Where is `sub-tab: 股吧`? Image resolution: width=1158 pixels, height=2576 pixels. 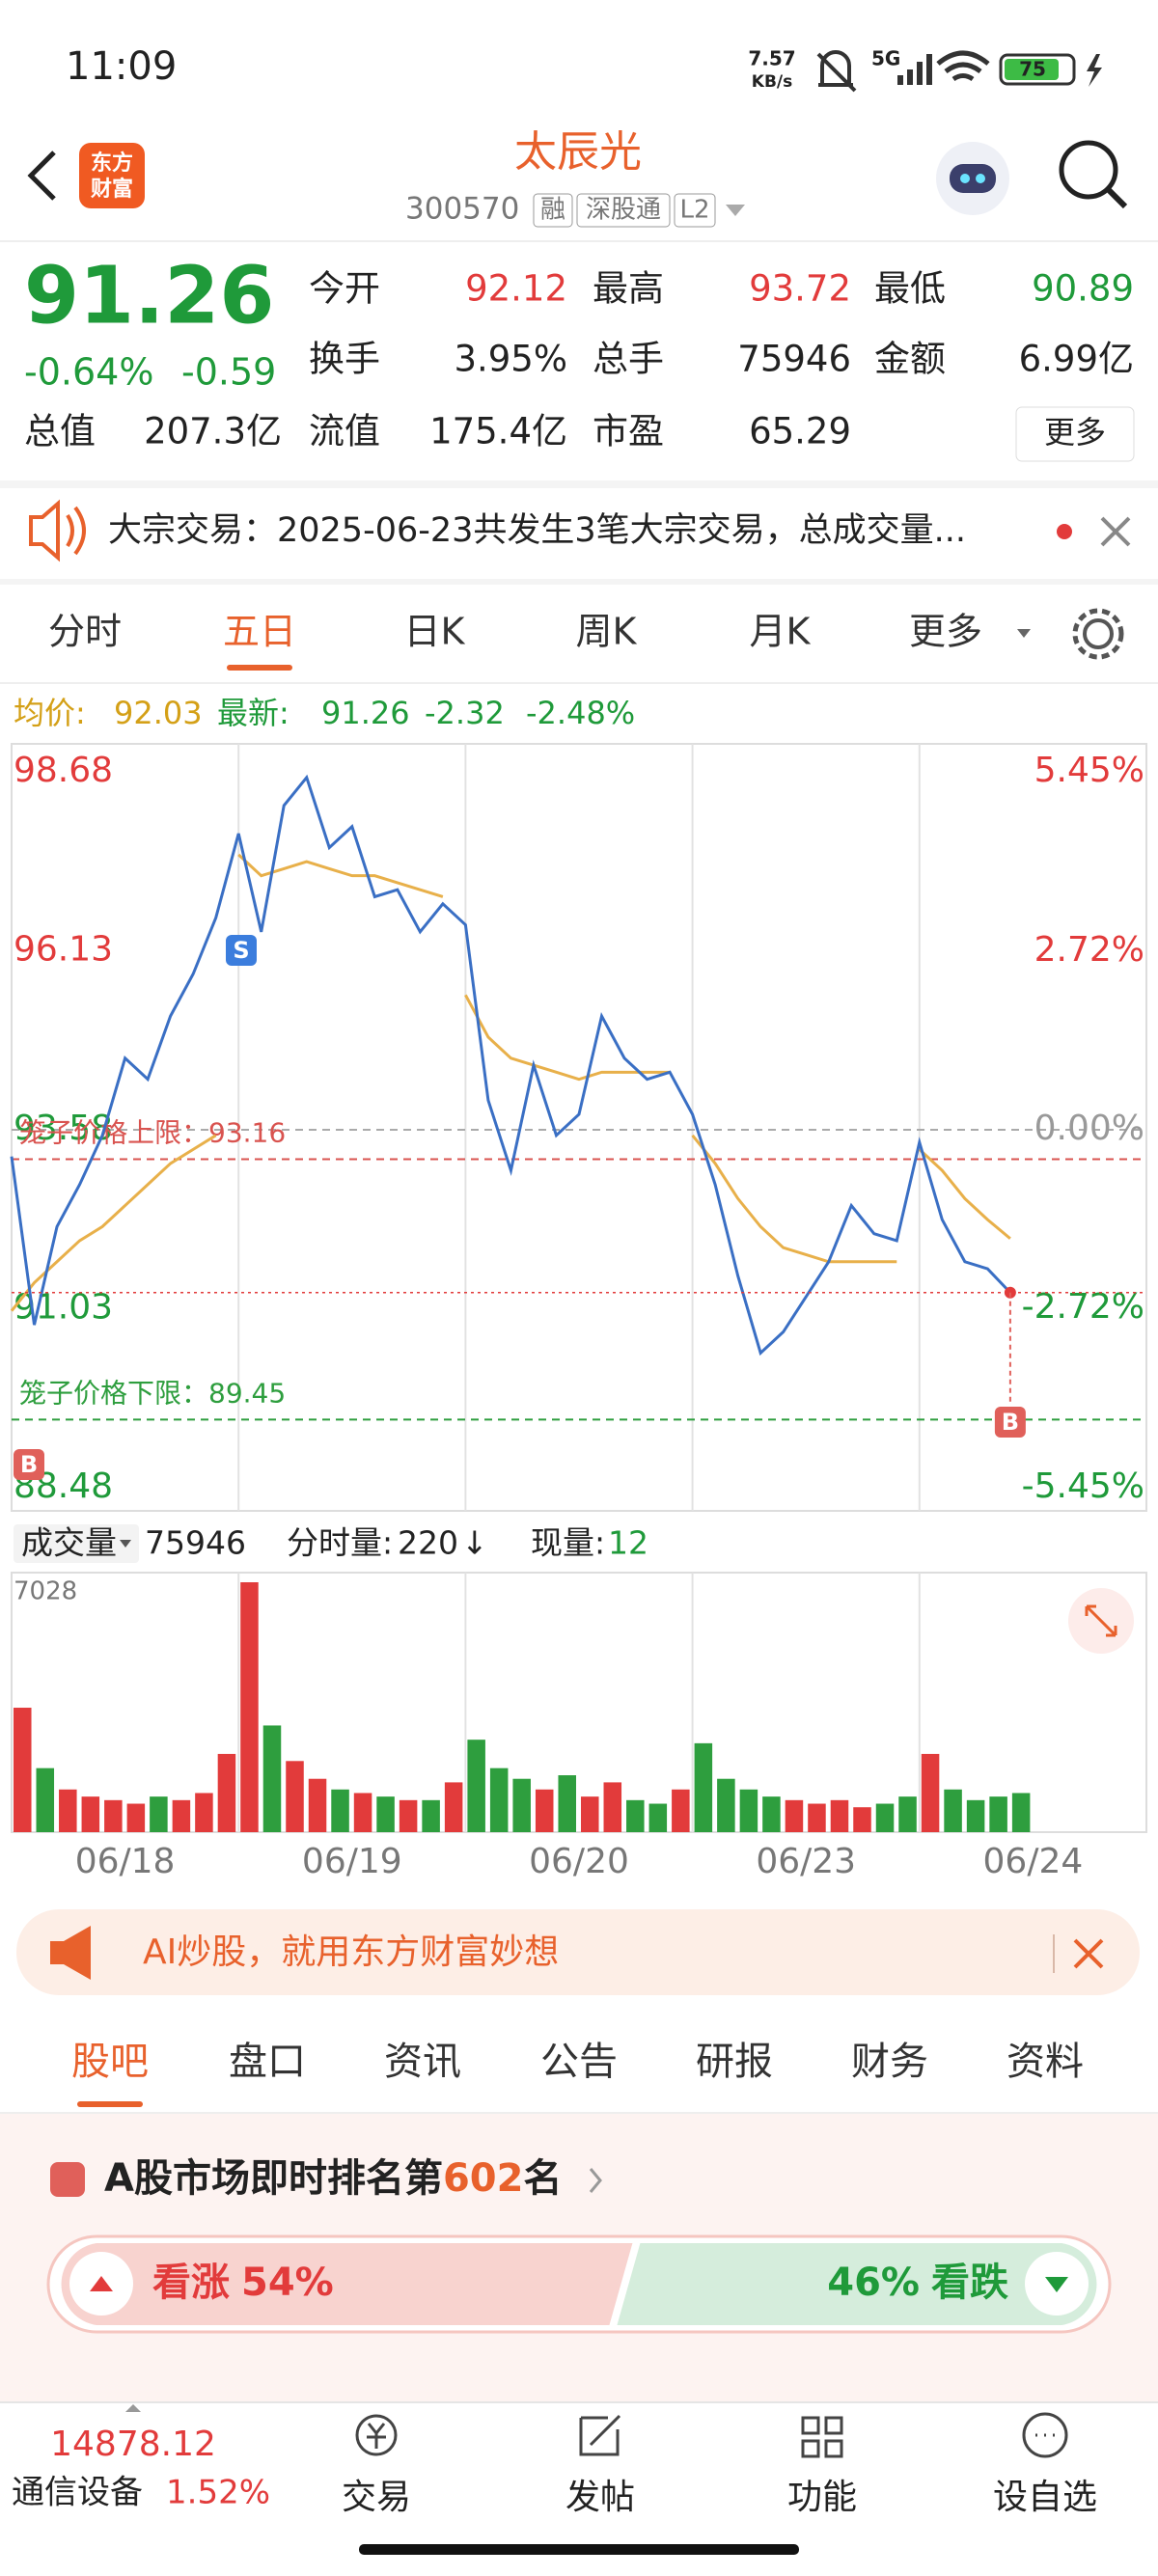
sub-tab: 股吧 is located at coordinates (110, 2062).